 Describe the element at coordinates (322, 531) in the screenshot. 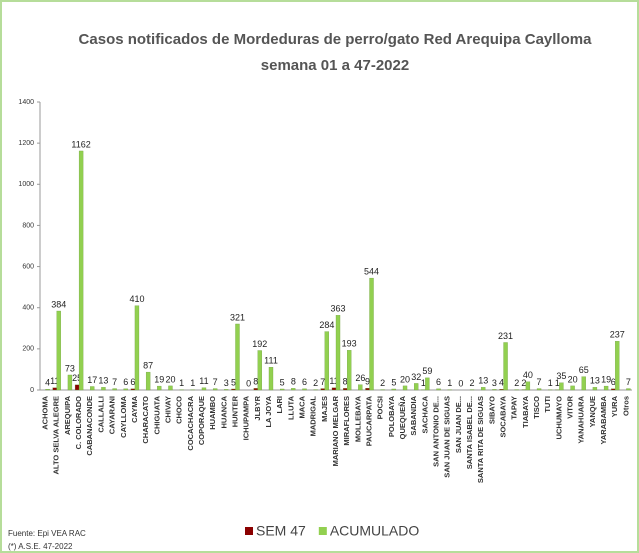

I see `legend-swatch` at that location.